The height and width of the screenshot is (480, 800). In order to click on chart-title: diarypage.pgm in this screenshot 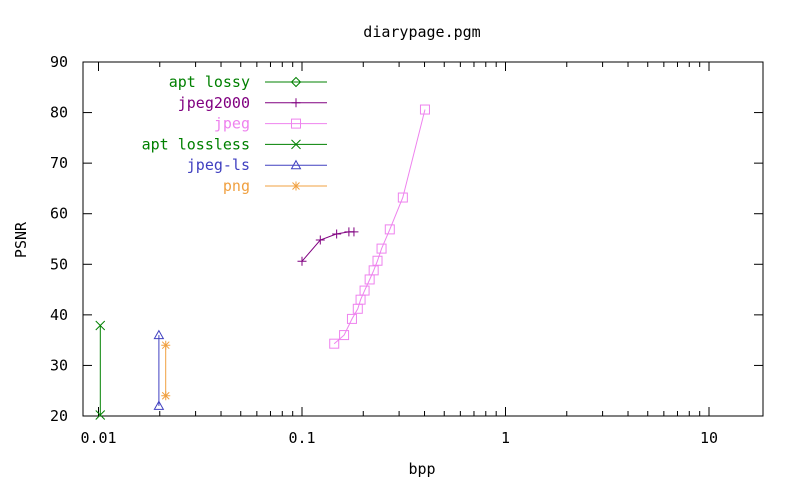, I will do `click(421, 32)`.